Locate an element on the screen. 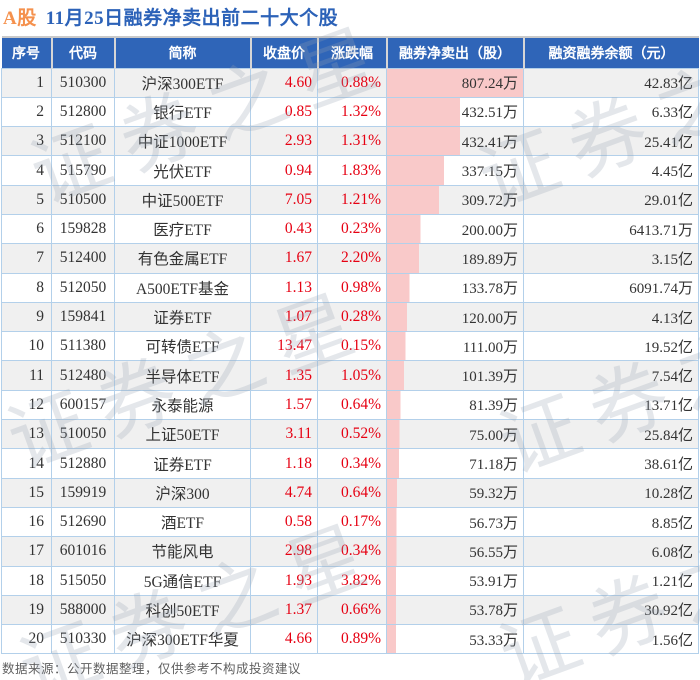 Image resolution: width=700 pixels, height=680 pixels. code-cell: 512050 is located at coordinates (83, 287).